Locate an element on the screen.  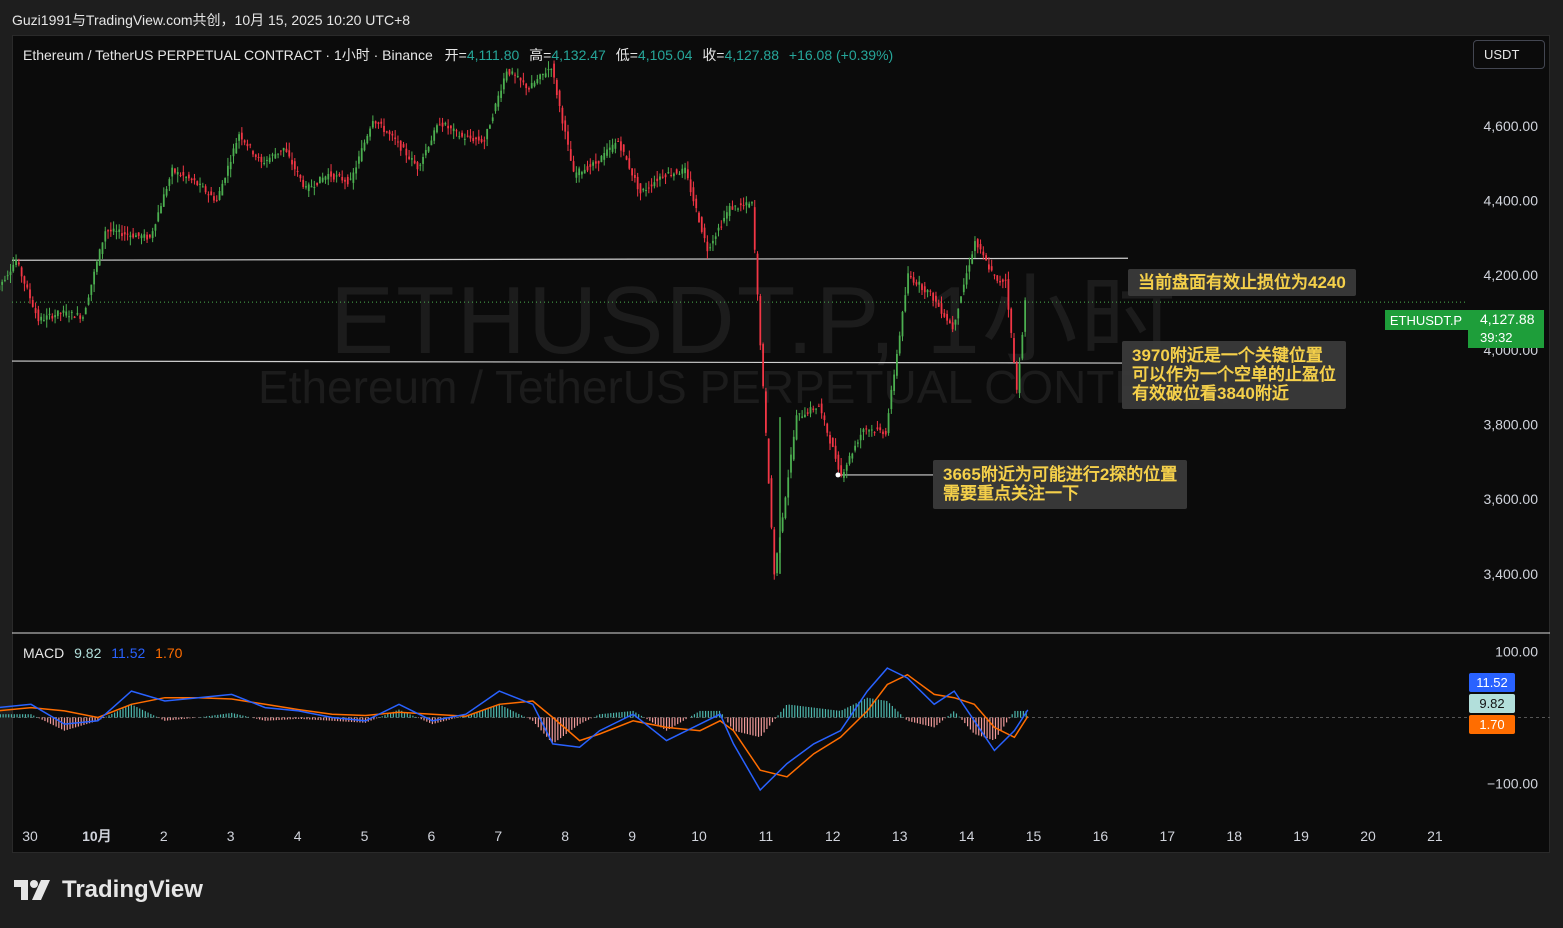
macd-legend: MACD 9.82 11.52 1.70 is located at coordinates (102, 653).